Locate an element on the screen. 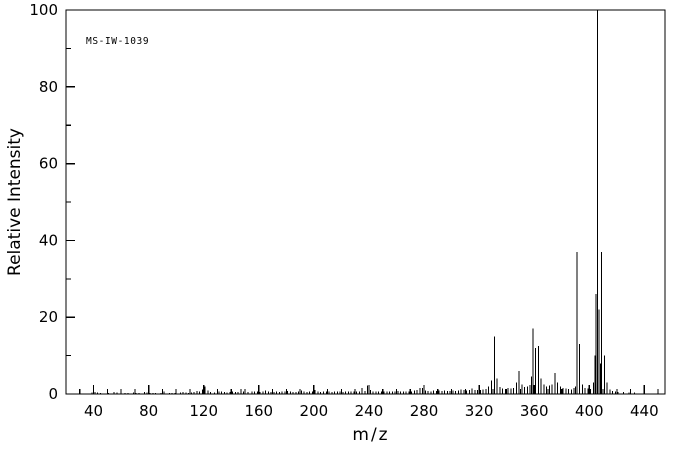 Image resolution: width=676 pixels, height=455 pixels. x-tick-label: 440 is located at coordinates (644, 411).